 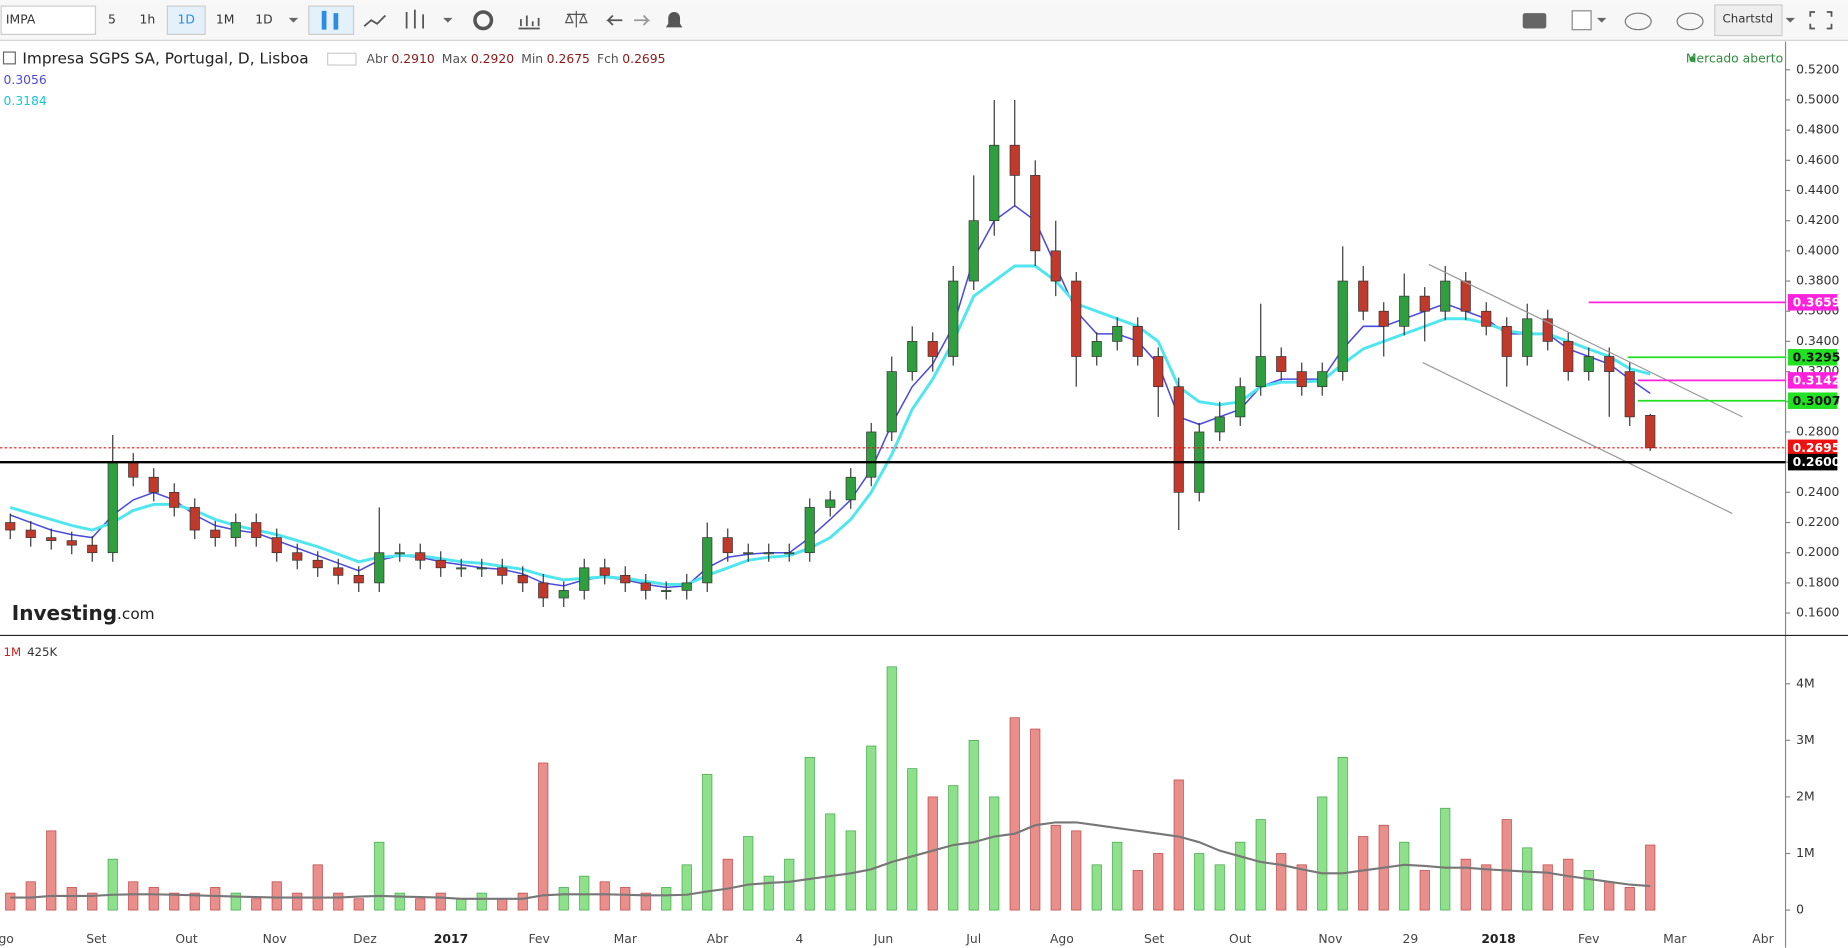 I want to click on line-icon, so click(x=375, y=20).